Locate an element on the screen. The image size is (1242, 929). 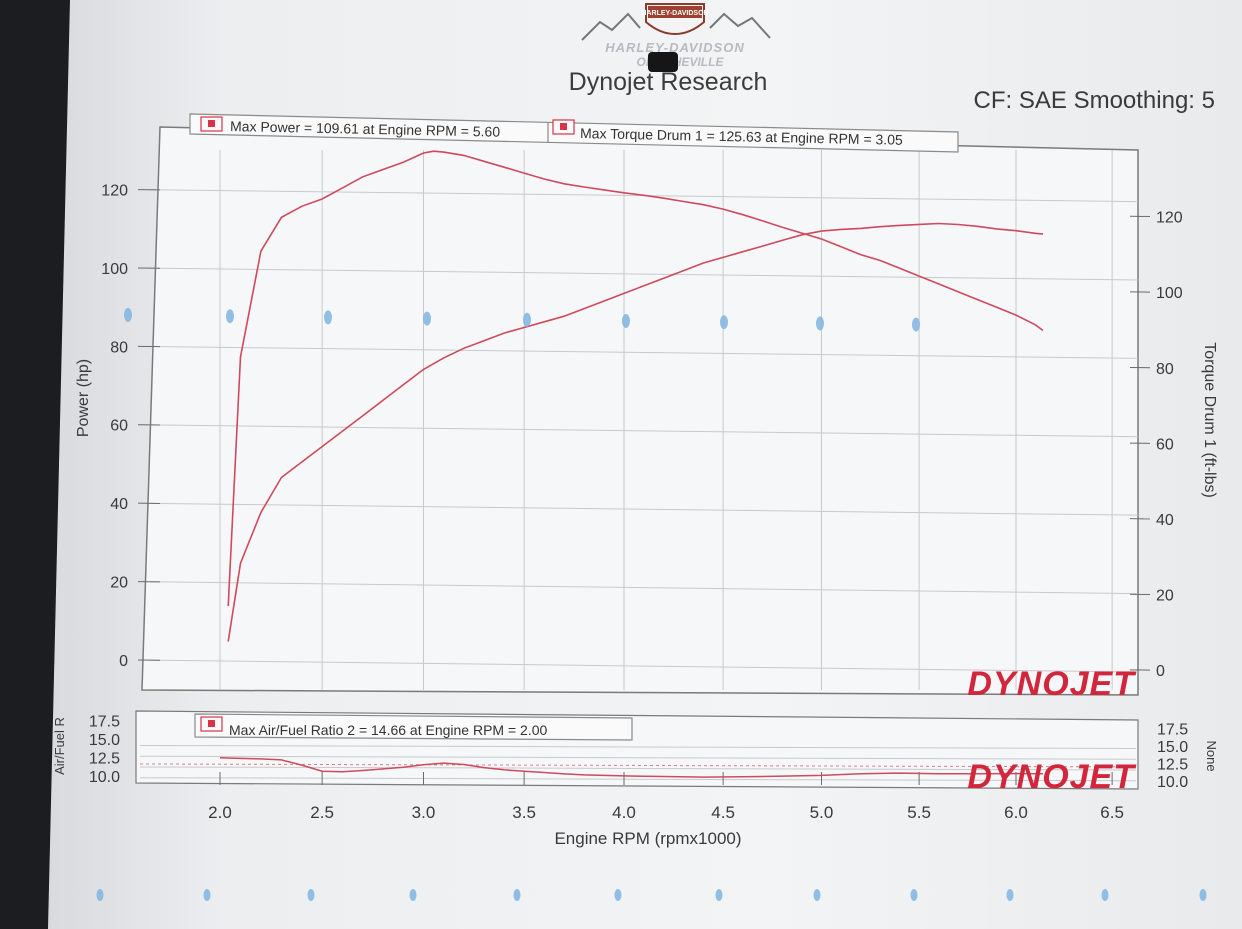
afr-tick-label: 15.0 is located at coordinates (104, 740).